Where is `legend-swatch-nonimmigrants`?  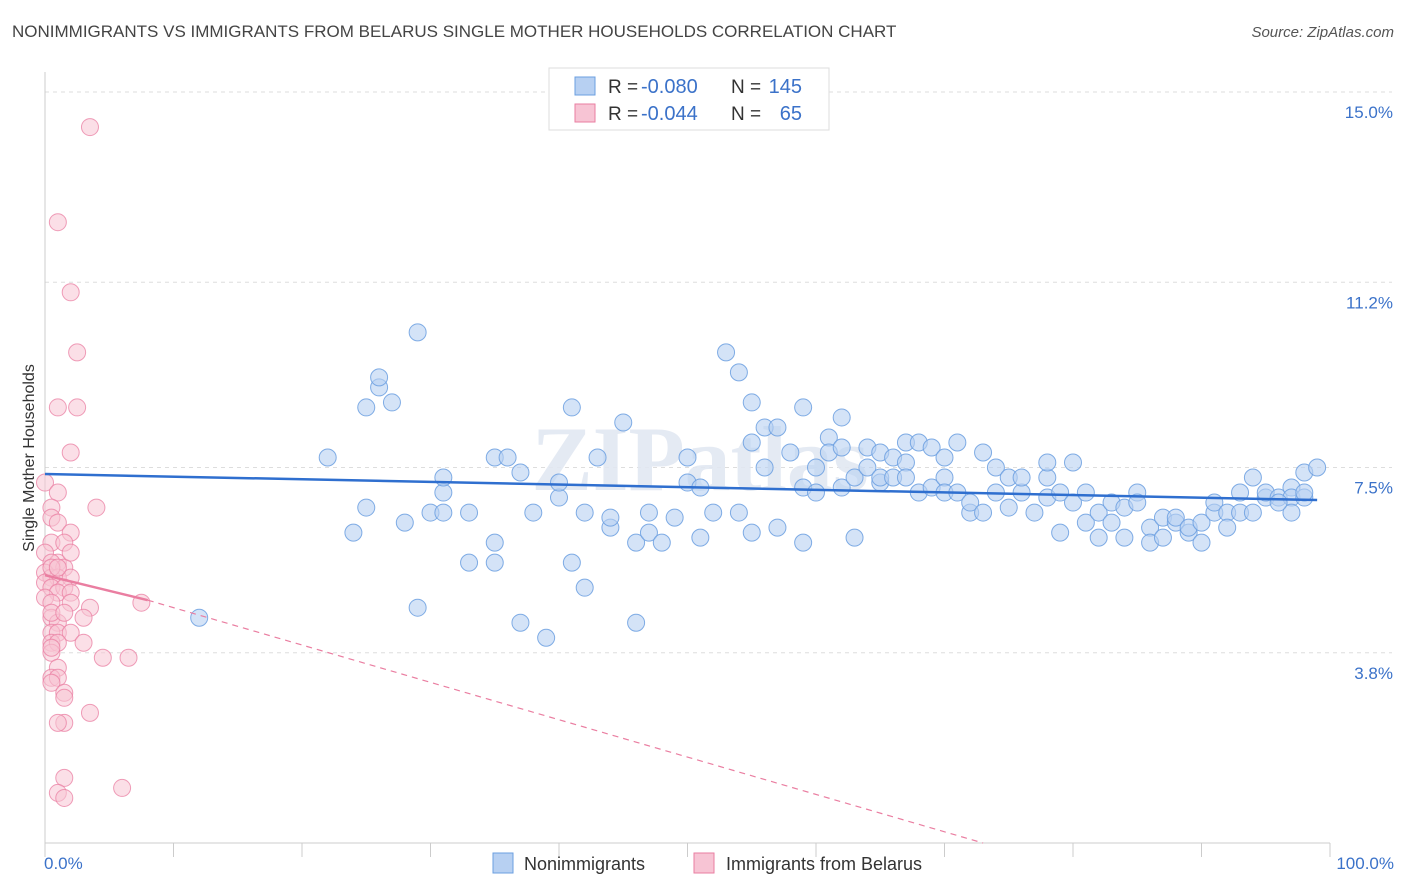
legend-swatch-nonimmigrants is located at coordinates (585, 86).